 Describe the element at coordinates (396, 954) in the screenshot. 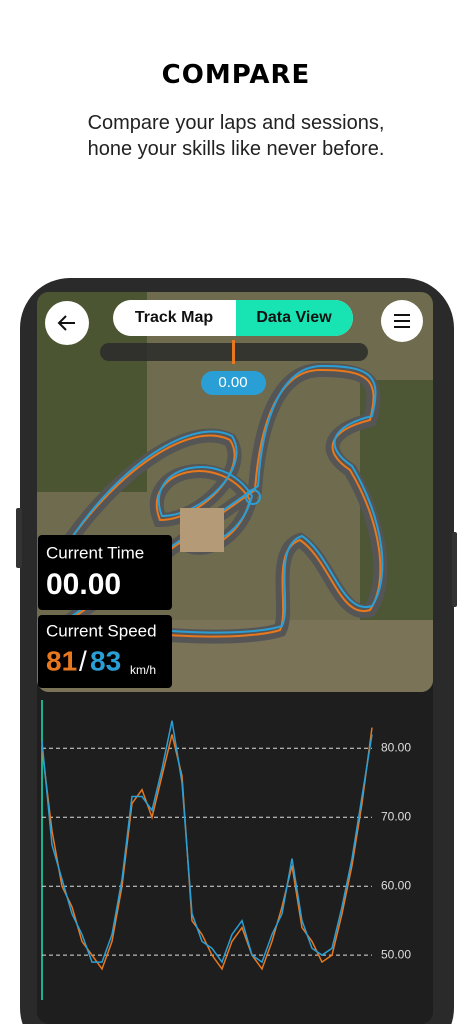

I see `y-tick-label: 50.00` at that location.